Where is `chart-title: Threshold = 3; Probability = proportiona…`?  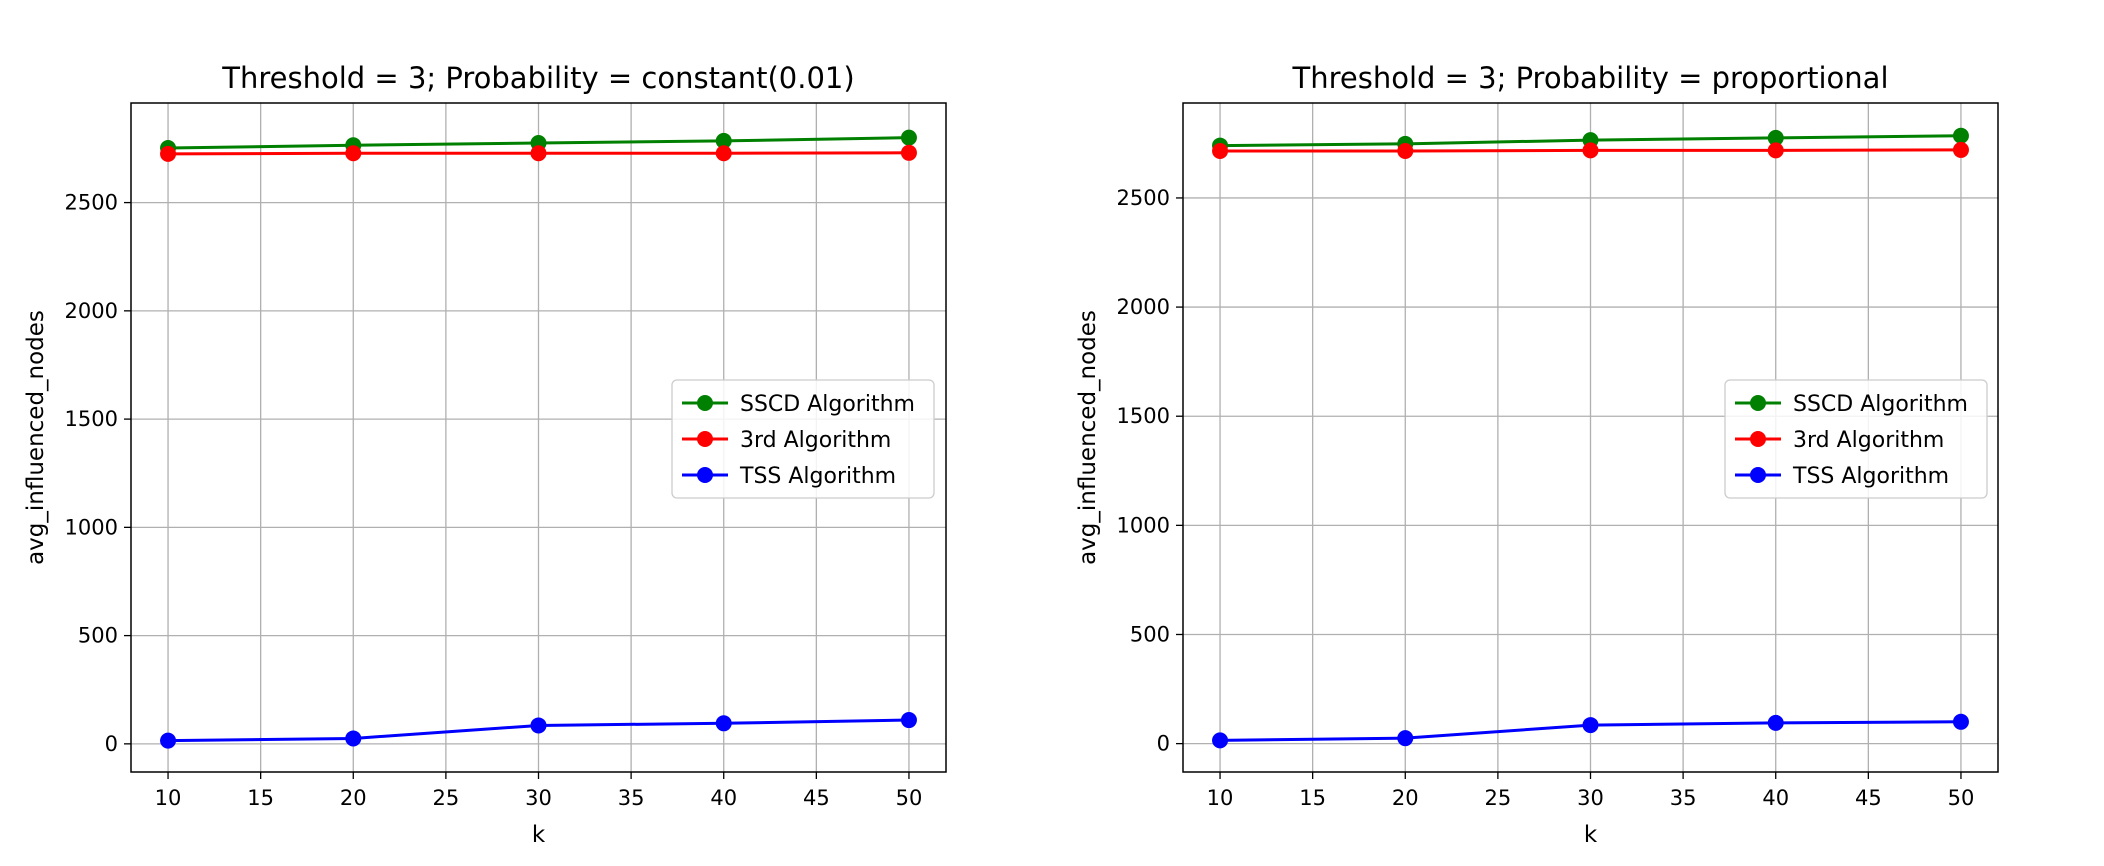 chart-title: Threshold = 3; Probability = proportiona… is located at coordinates (1589, 78).